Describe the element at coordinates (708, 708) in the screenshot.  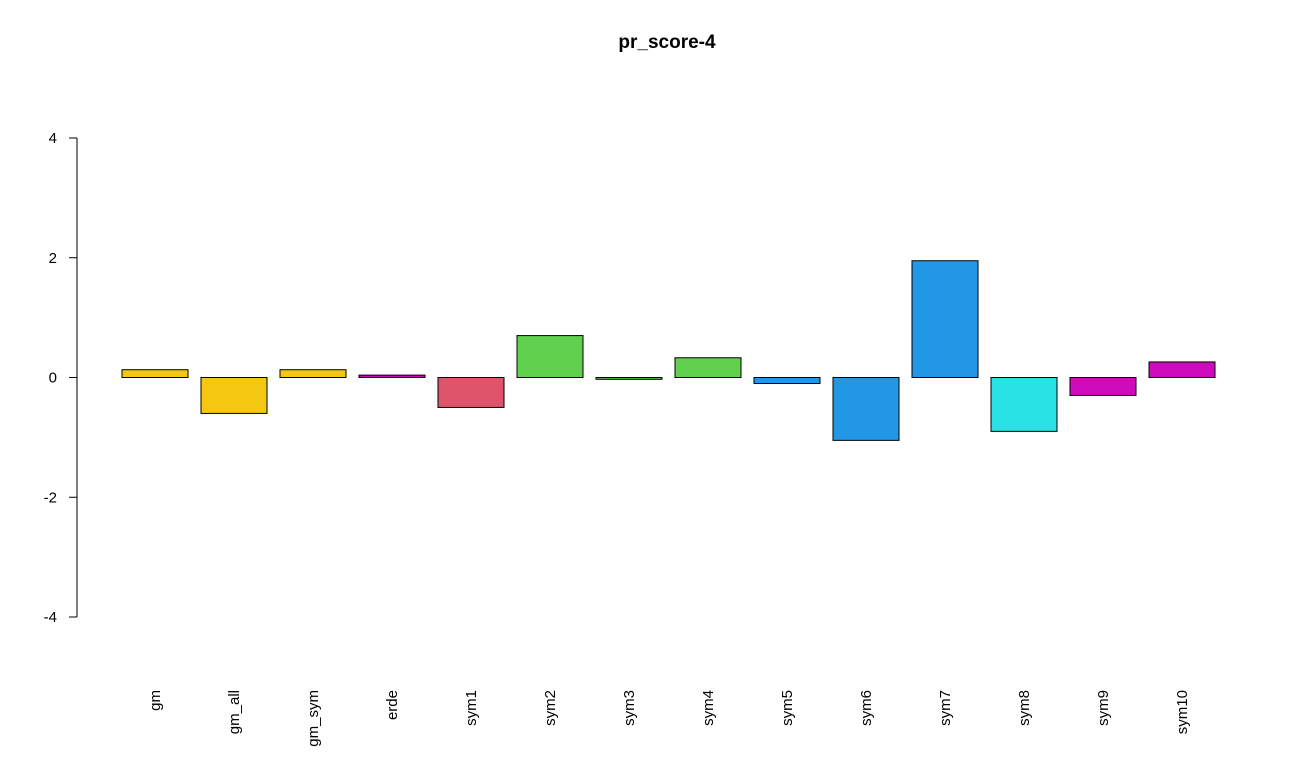
I see `x-tick-label-sym4: sym4` at that location.